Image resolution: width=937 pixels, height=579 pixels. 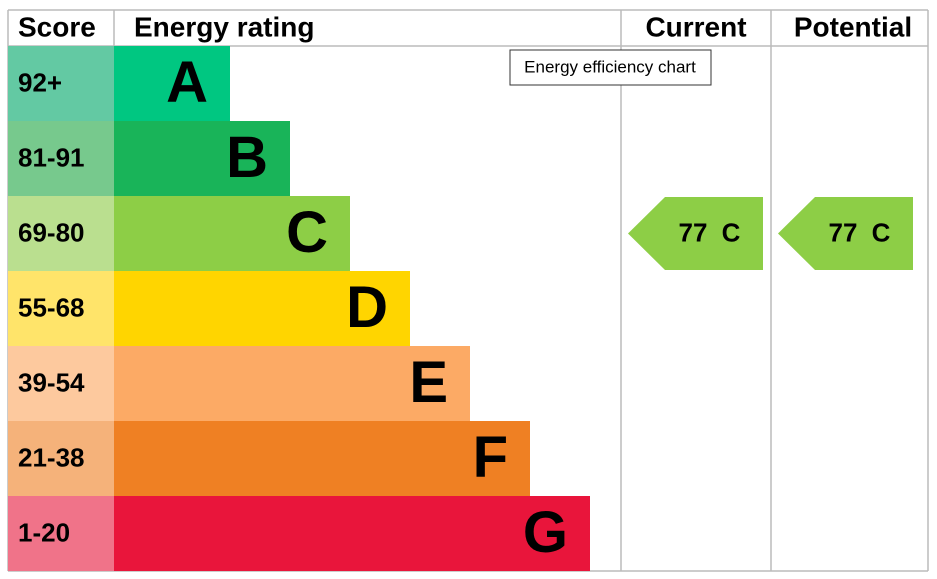 I want to click on tooltip: Energy efficiency chart, so click(x=610, y=66).